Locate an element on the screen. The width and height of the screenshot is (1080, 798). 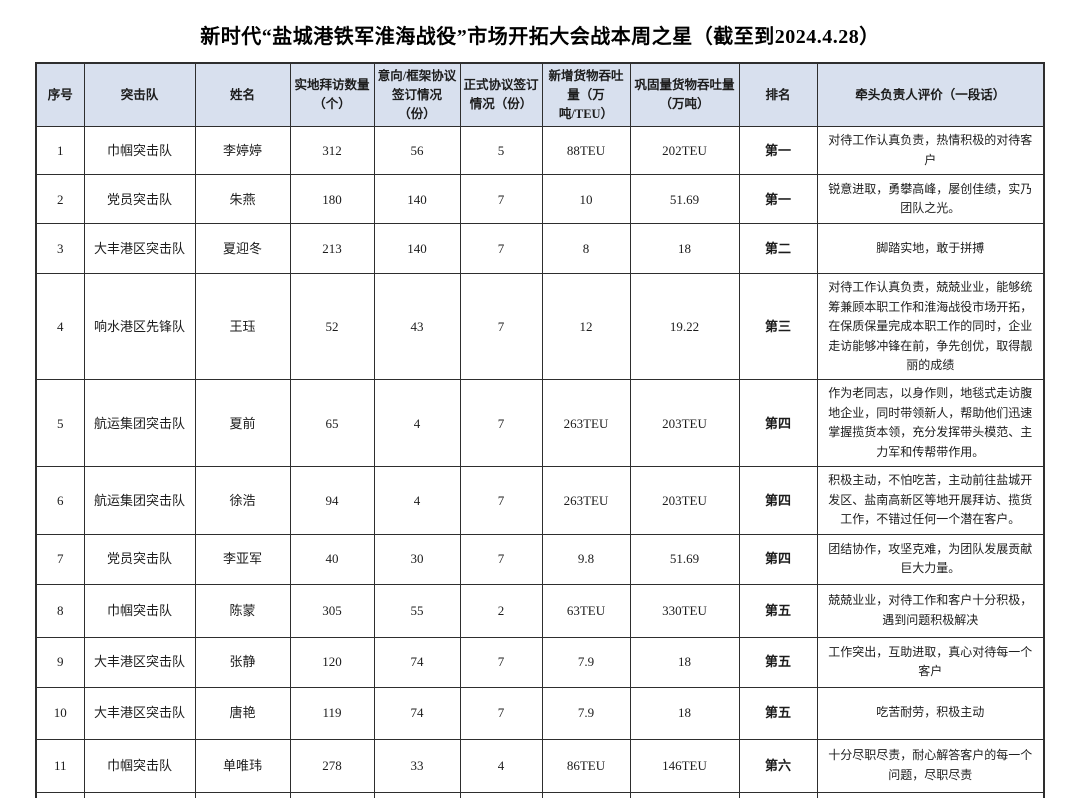
cell-firm_cargo: 19.22 is located at coordinates (684, 327).